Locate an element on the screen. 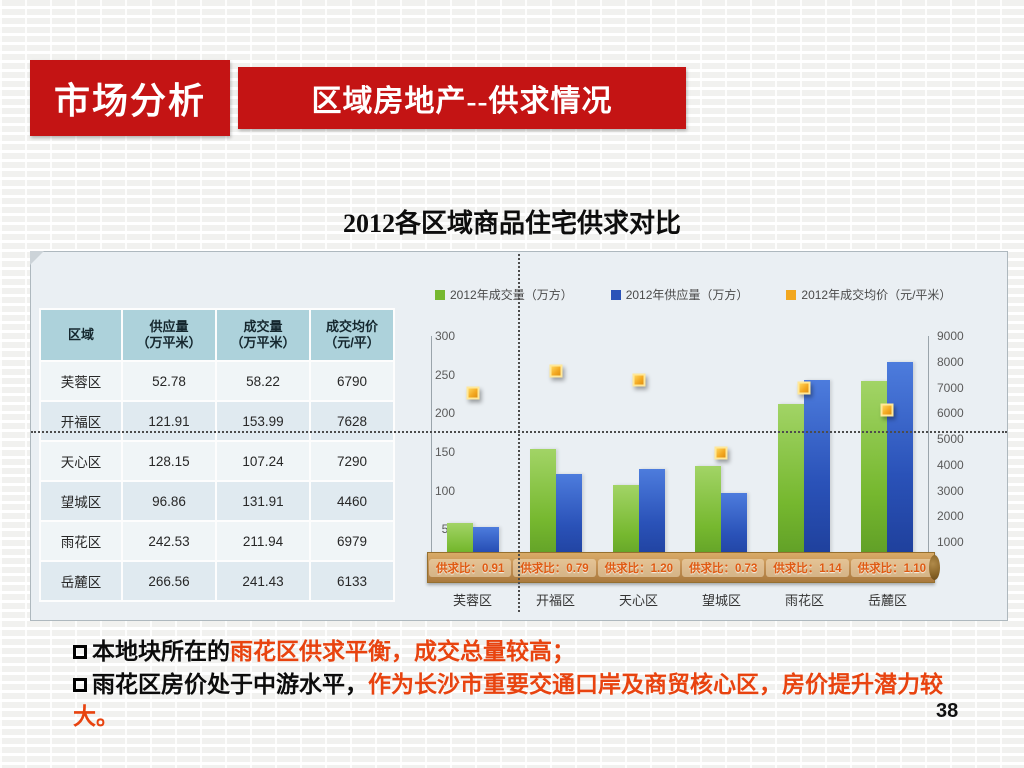  left-axis-labels: 050100150200250300 is located at coordinates (427, 452).